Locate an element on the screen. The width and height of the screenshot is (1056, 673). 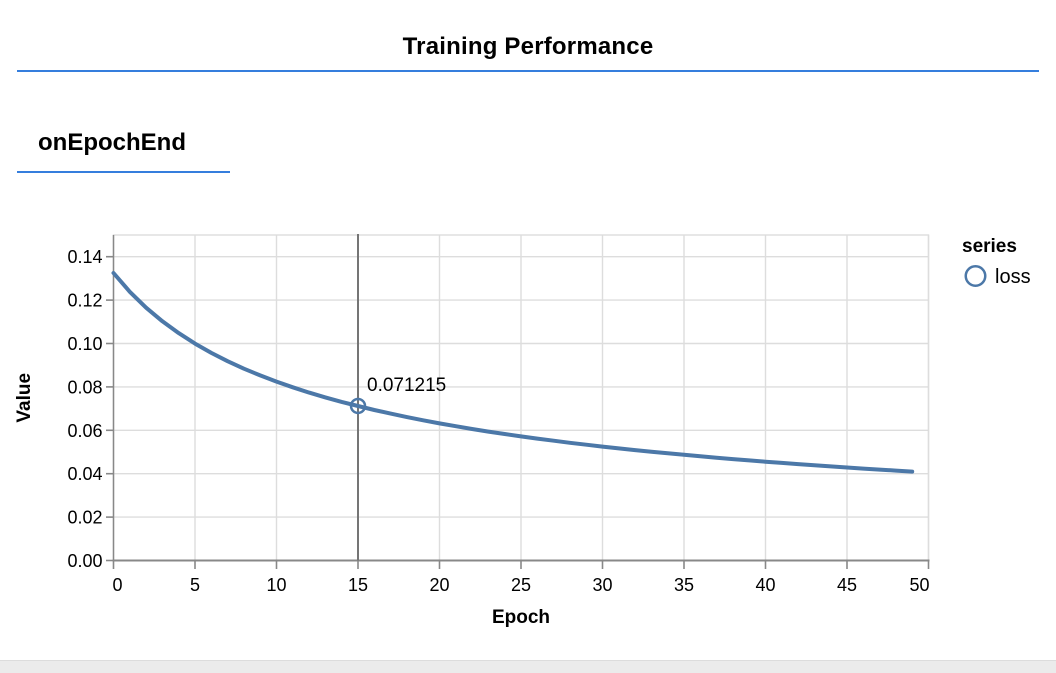
legend-loss-circle-icon is located at coordinates (975, 276).